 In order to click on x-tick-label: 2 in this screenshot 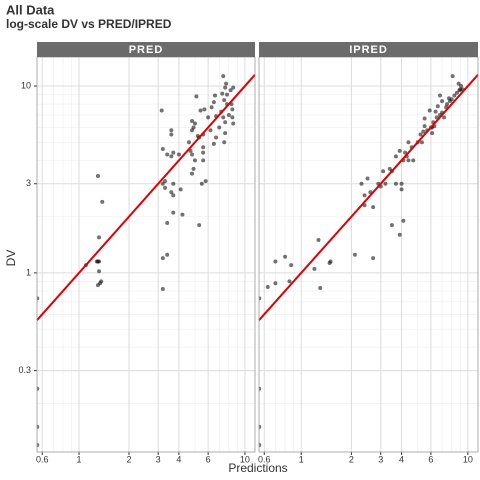, I will do `click(128, 459)`.